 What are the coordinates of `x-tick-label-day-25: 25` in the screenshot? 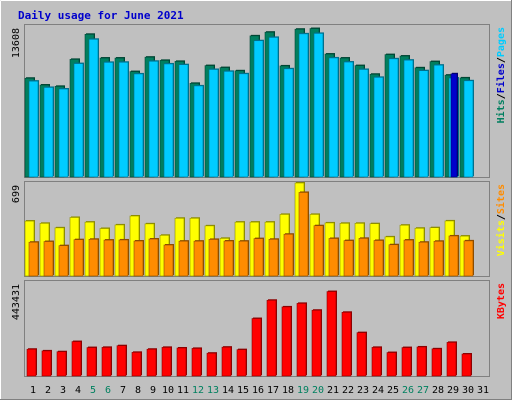 It's located at (393, 390).